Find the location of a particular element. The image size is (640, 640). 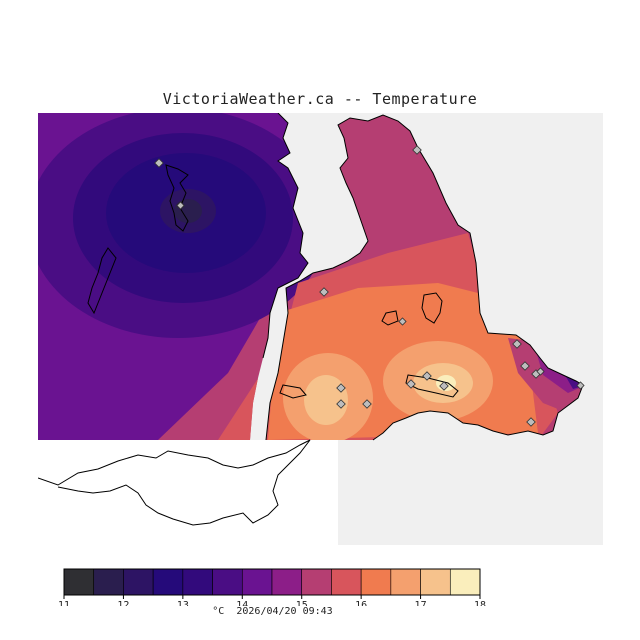

legend-tick-label: 18 is located at coordinates (480, 603).